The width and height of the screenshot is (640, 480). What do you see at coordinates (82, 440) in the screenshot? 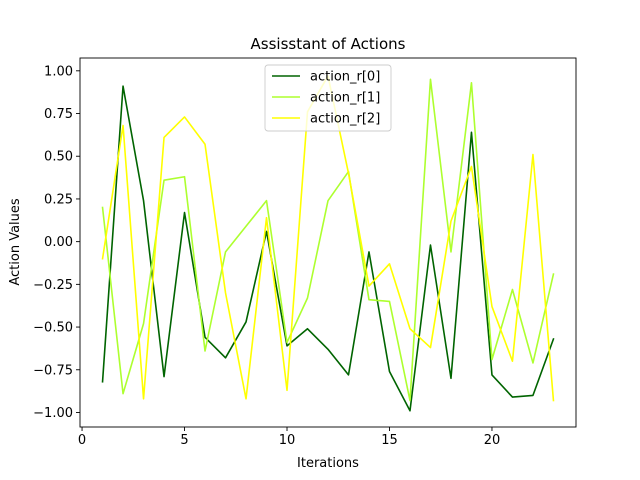
I see `x-tick-label-0: 0` at bounding box center [82, 440].